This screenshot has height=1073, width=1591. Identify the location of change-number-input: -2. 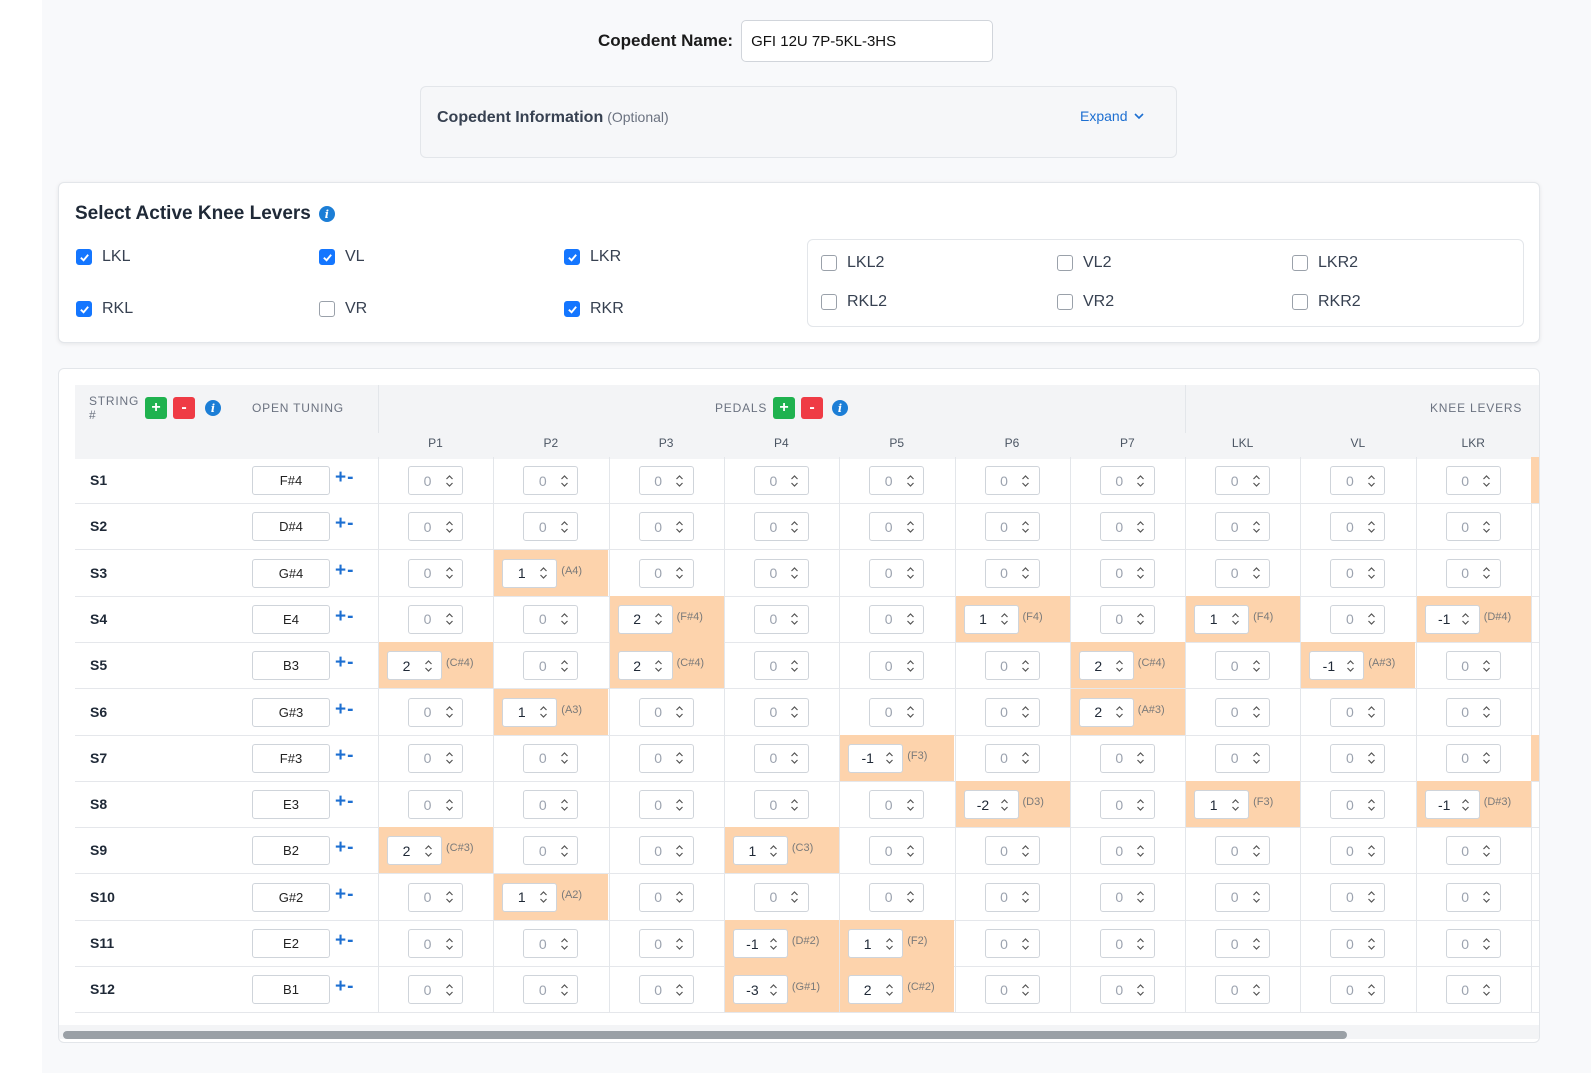
(991, 805).